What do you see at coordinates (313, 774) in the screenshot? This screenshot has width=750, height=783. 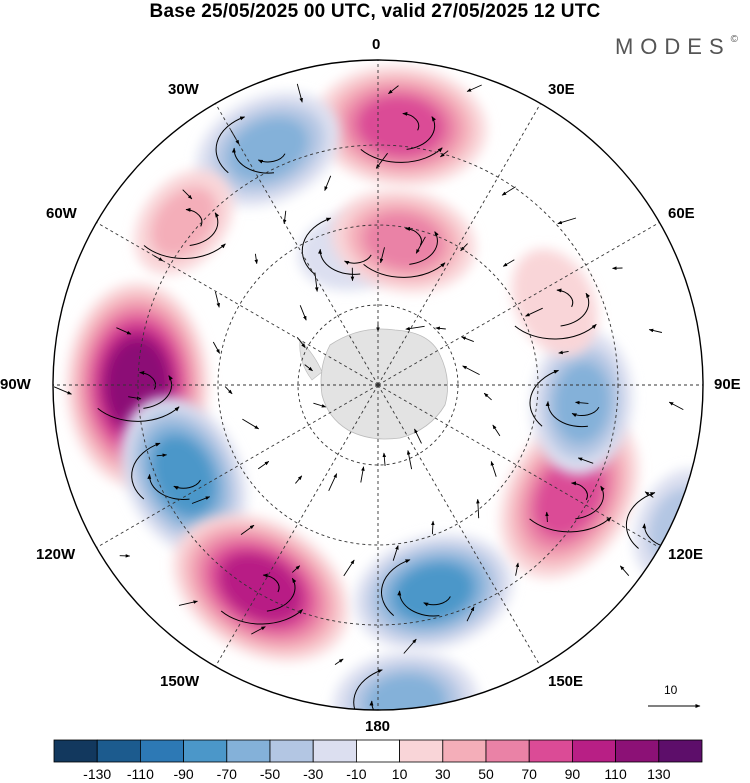 I see `colorbar-tick-label: -30` at bounding box center [313, 774].